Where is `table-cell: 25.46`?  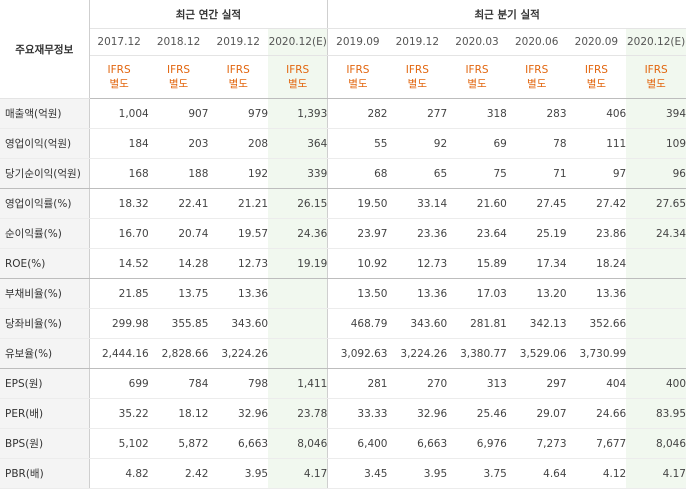 table-cell: 25.46 is located at coordinates (477, 413).